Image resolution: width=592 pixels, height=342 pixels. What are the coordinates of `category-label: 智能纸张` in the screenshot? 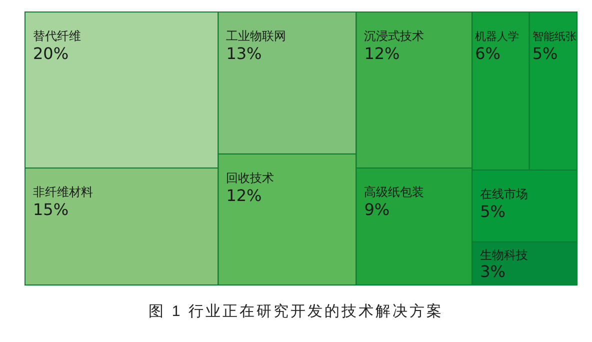 It's located at (554, 36).